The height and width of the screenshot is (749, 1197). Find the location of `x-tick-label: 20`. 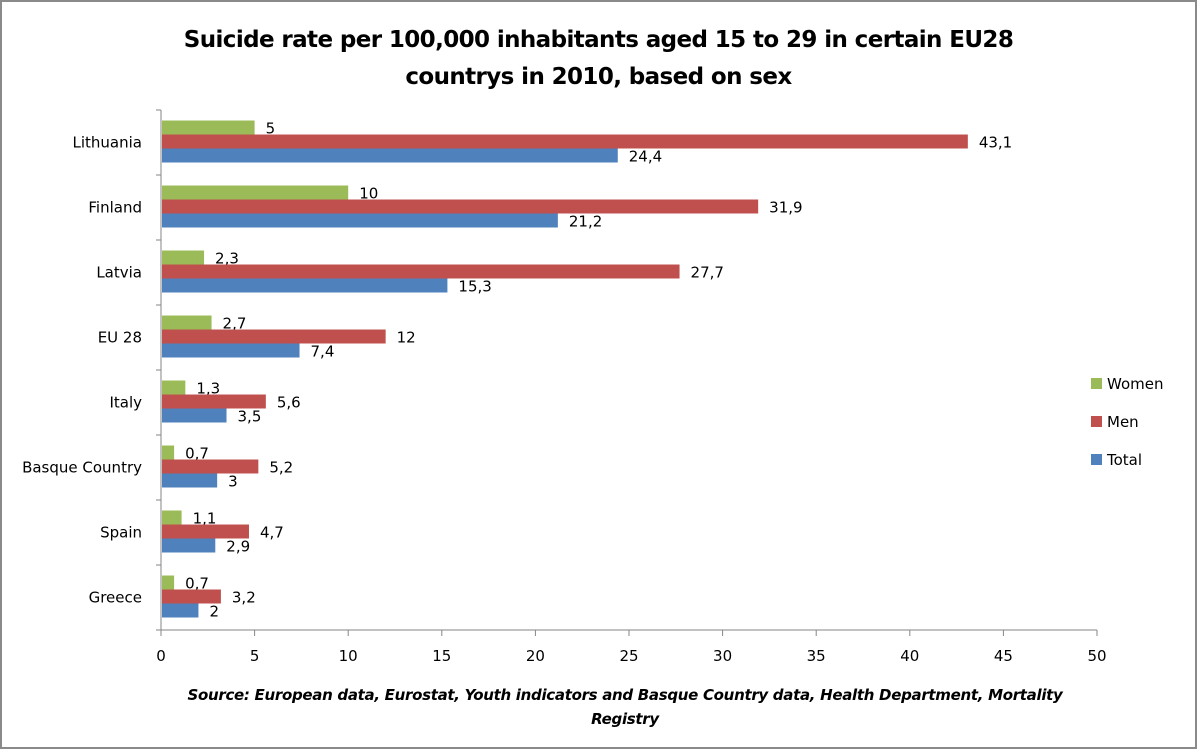

x-tick-label: 20 is located at coordinates (535, 656).